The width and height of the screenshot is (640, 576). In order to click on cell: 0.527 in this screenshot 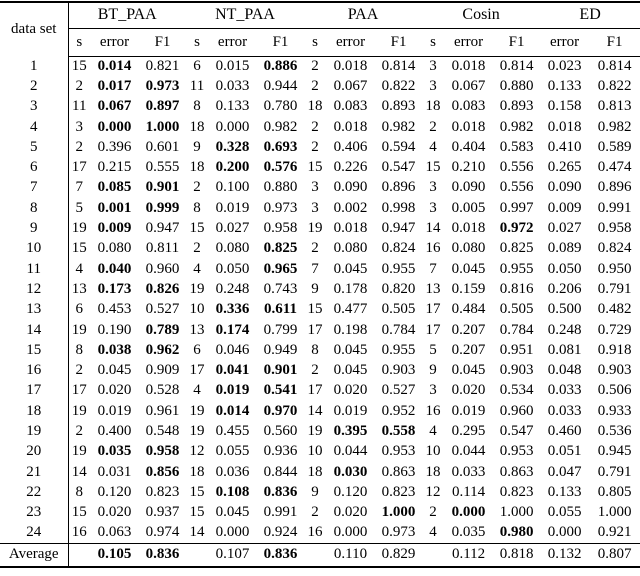, I will do `click(398, 390)`.